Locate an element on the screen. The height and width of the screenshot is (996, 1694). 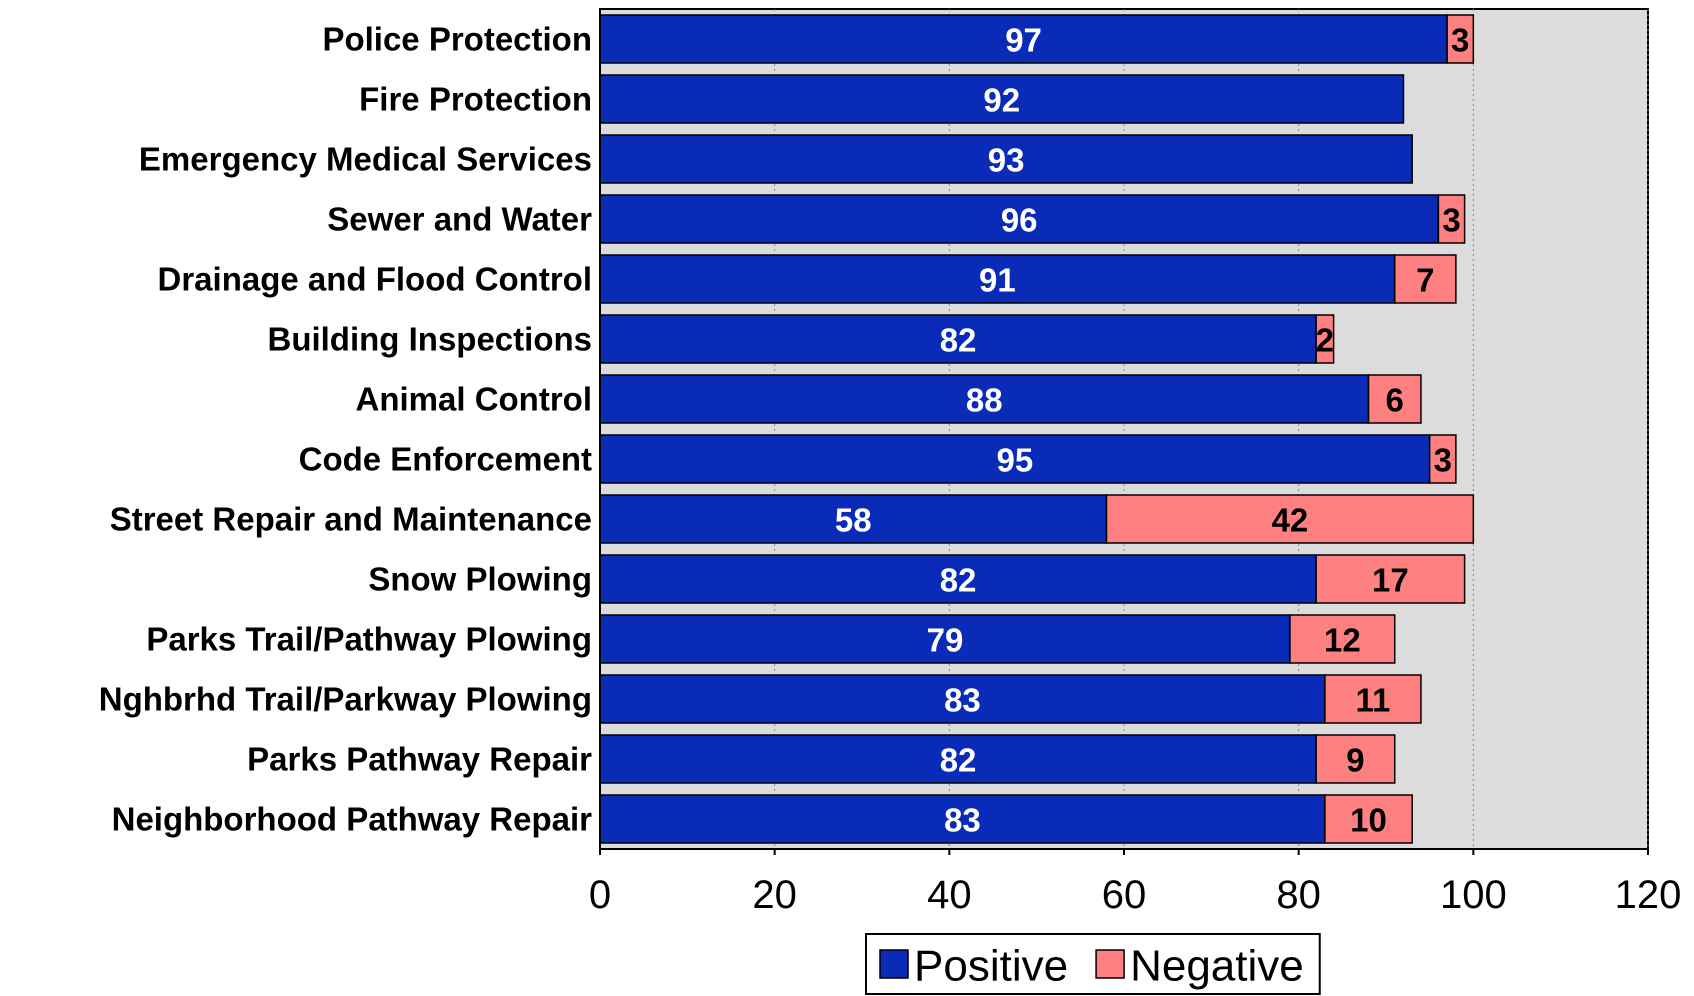
legend-label: Negative is located at coordinates (1217, 966).